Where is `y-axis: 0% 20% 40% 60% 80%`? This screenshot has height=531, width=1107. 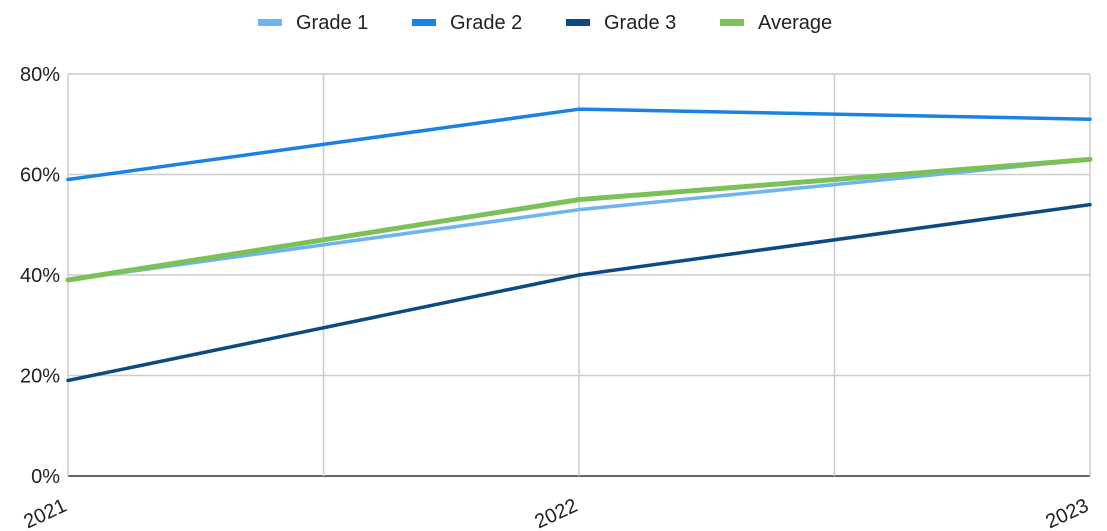
y-axis: 0% 20% 40% 60% 80% is located at coordinates (40, 276).